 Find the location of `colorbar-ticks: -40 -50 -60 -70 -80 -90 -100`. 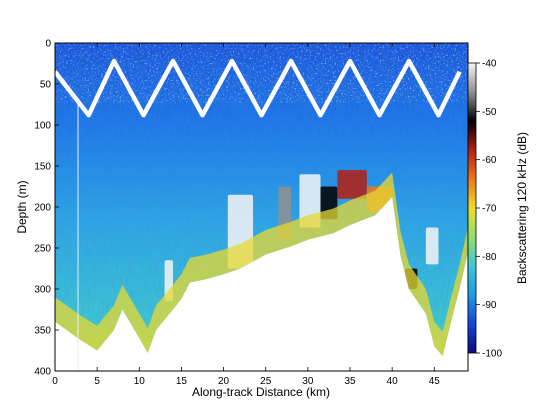

colorbar-ticks: -40 -50 -60 -70 -80 -90 -100 is located at coordinates (489, 209).